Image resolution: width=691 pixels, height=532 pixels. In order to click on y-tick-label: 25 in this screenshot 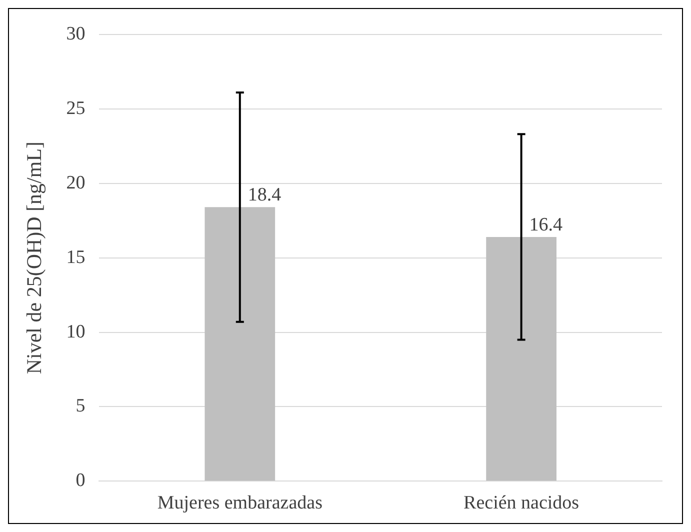, I will do `click(76, 108)`.